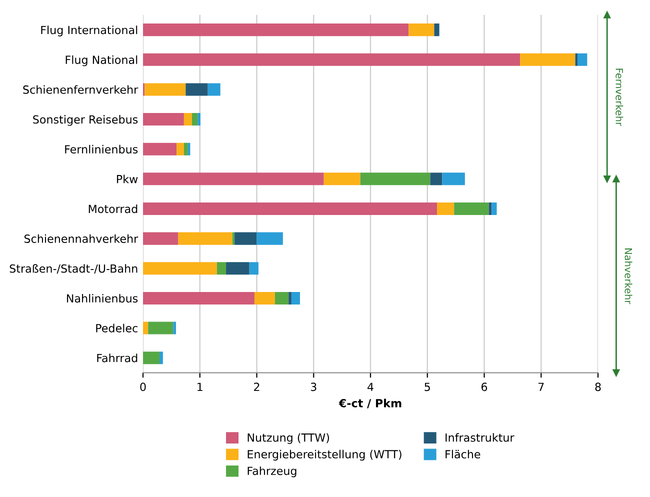 This screenshot has width=650, height=497. I want to click on x-tick-label: 1, so click(200, 386).